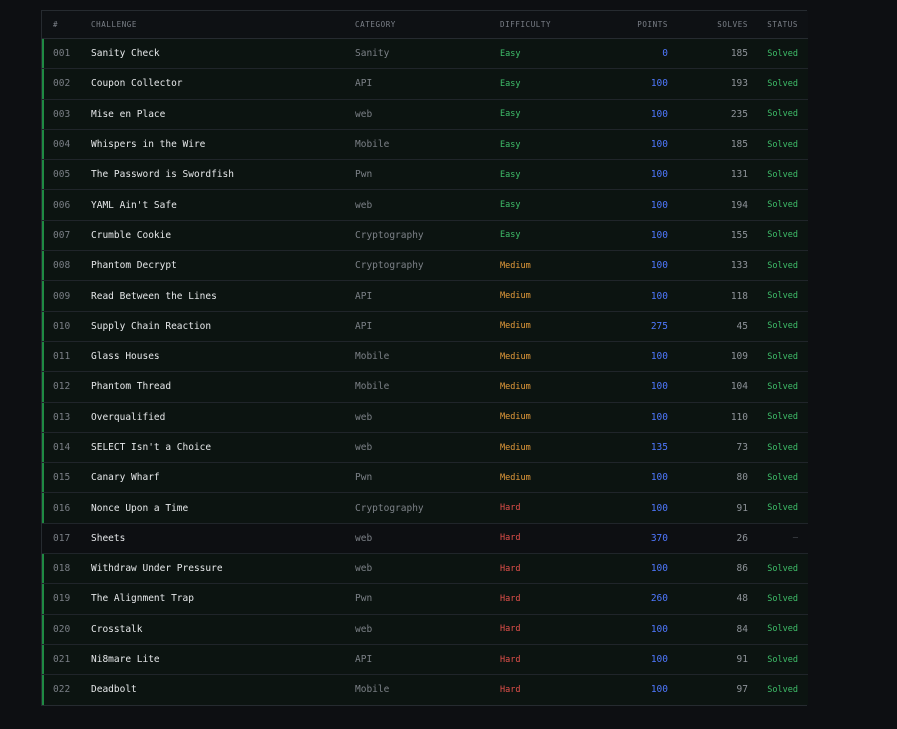 The image size is (897, 729). I want to click on table-row: 020 Crosstalk web Hard 100 84 Solved, so click(425, 629).